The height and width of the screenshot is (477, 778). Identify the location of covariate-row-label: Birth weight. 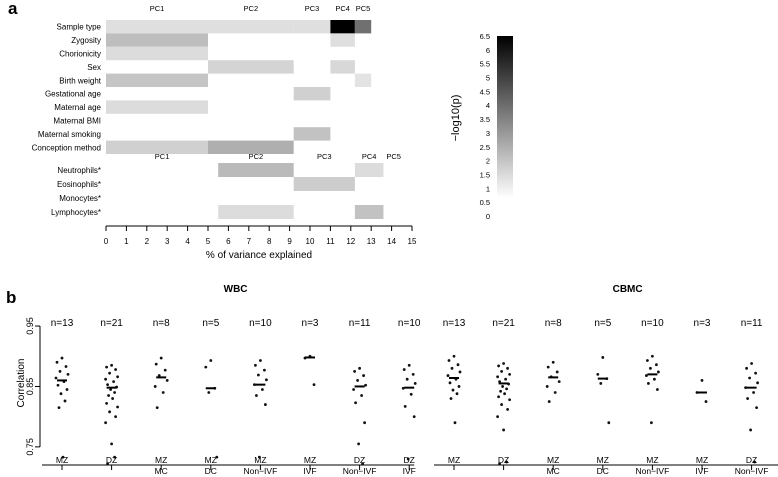
(80, 80).